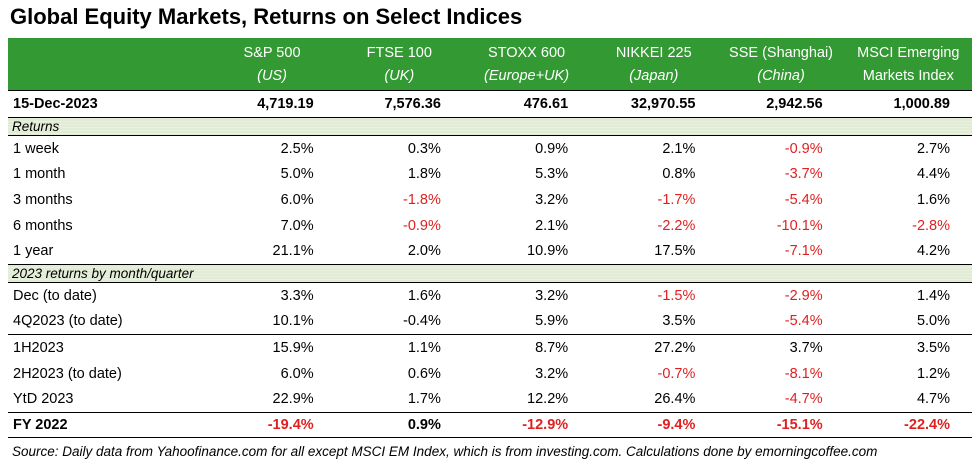  What do you see at coordinates (803, 251) in the screenshot?
I see `row-value: -7.1%` at bounding box center [803, 251].